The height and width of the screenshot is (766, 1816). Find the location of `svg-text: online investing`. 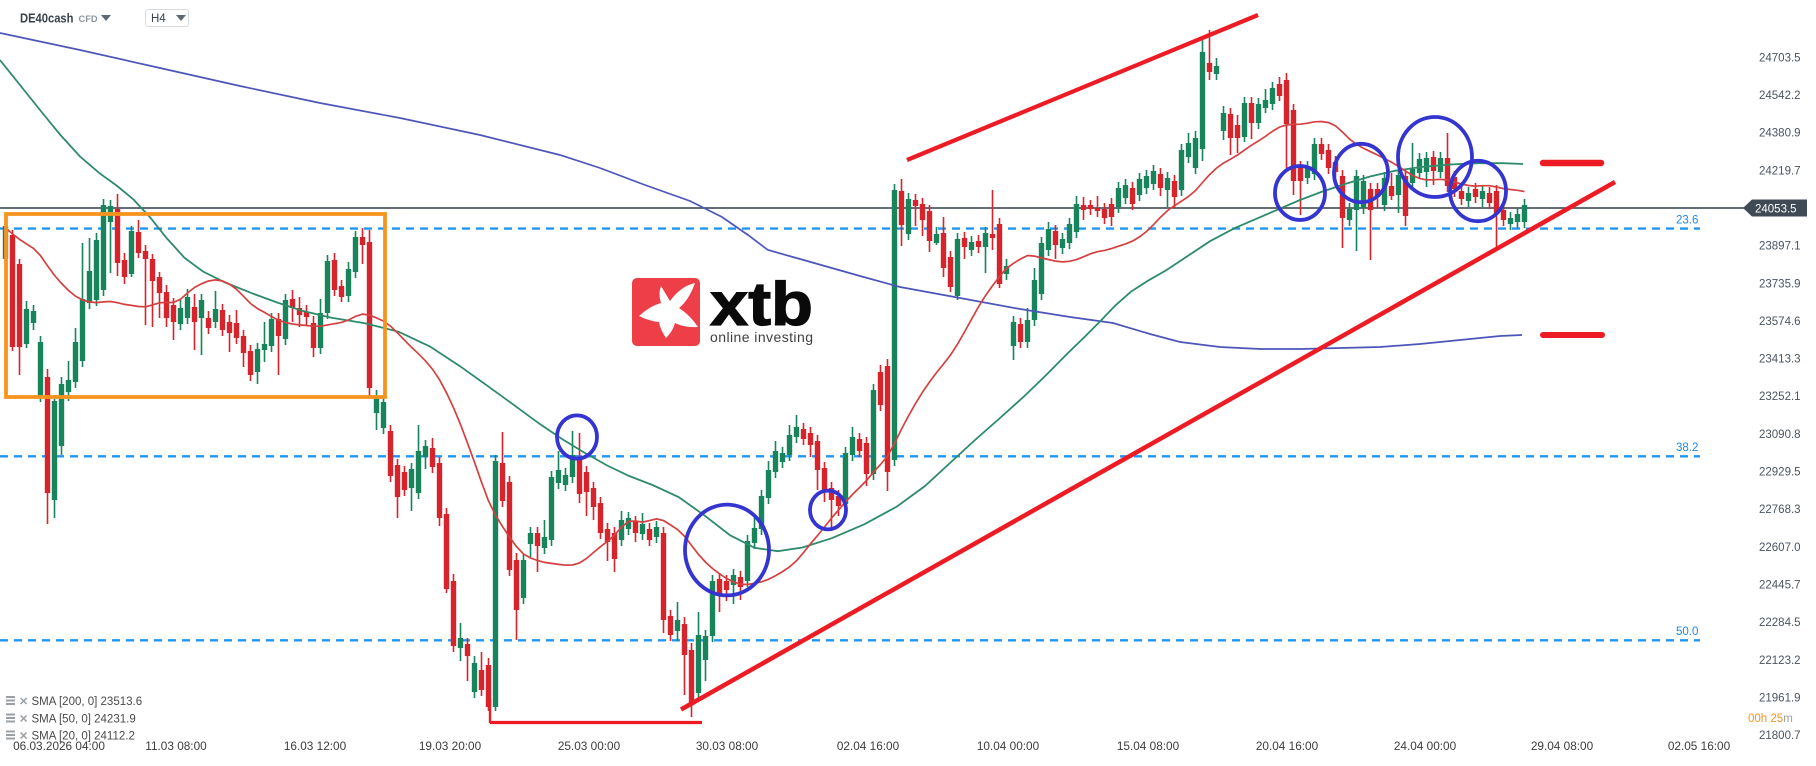

svg-text: online investing is located at coordinates (761, 337).